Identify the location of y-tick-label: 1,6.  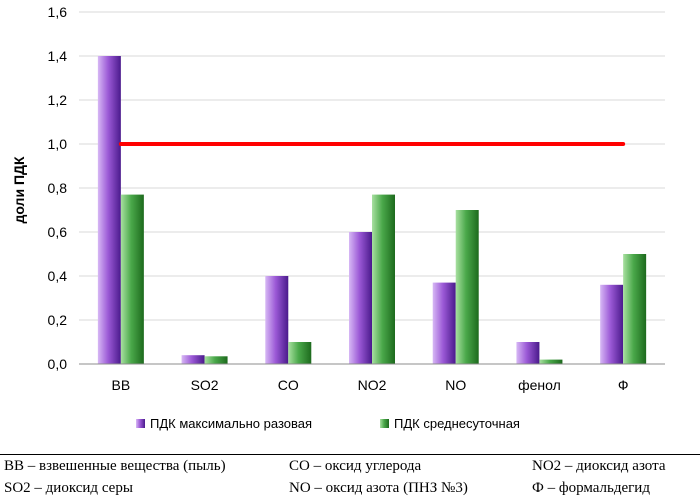
(58, 12).